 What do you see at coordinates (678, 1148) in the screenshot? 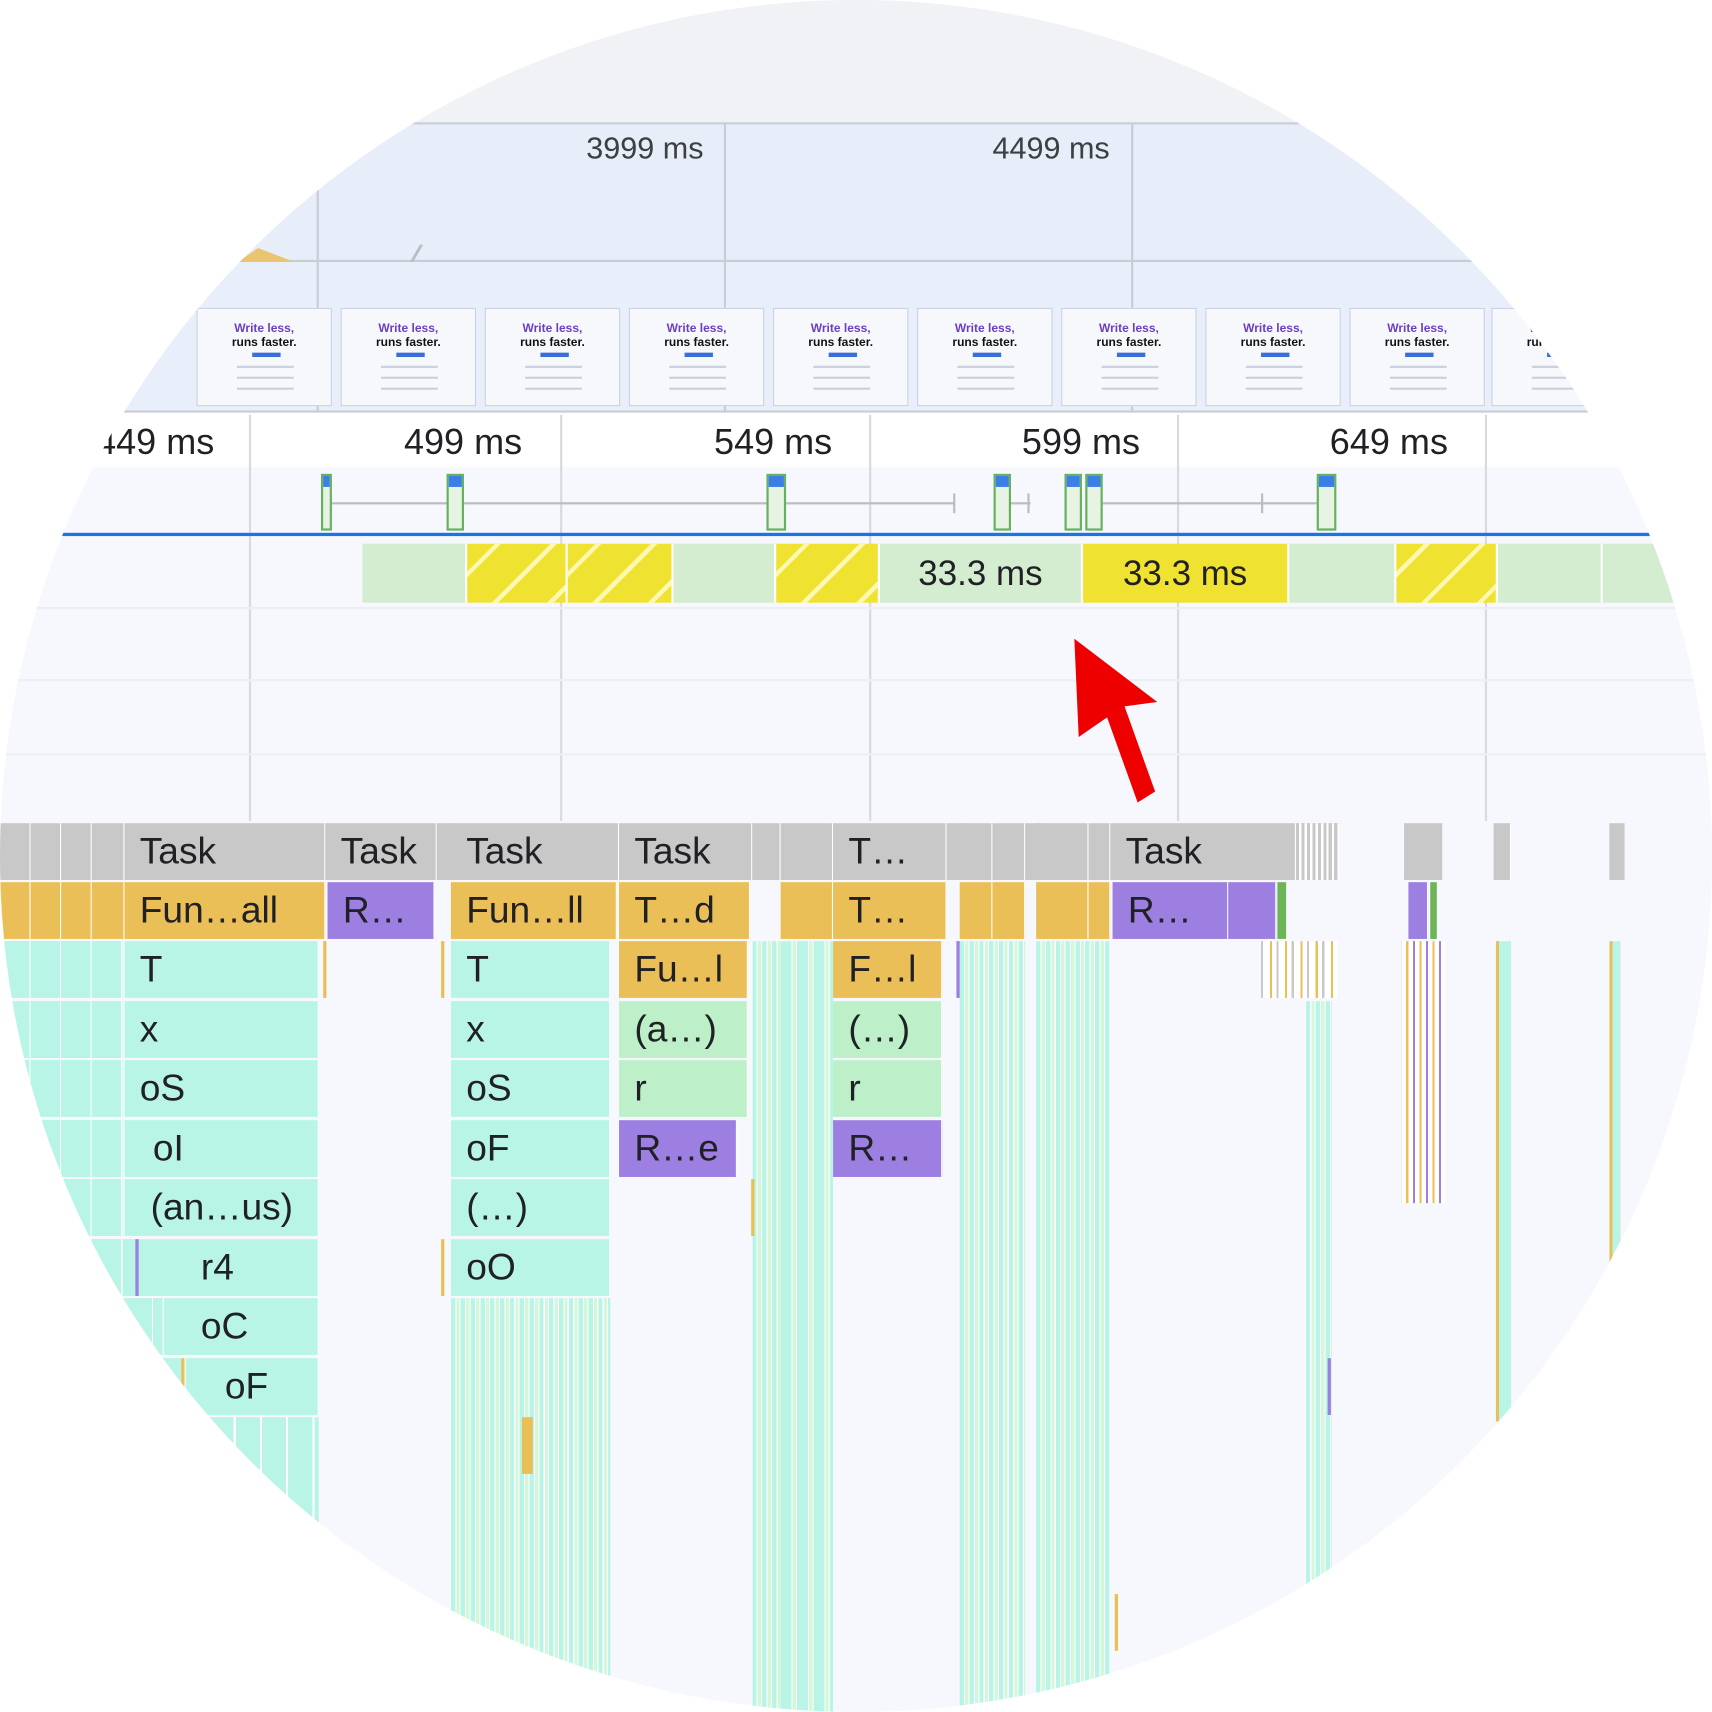
I see `rendering-event: R…e` at bounding box center [678, 1148].